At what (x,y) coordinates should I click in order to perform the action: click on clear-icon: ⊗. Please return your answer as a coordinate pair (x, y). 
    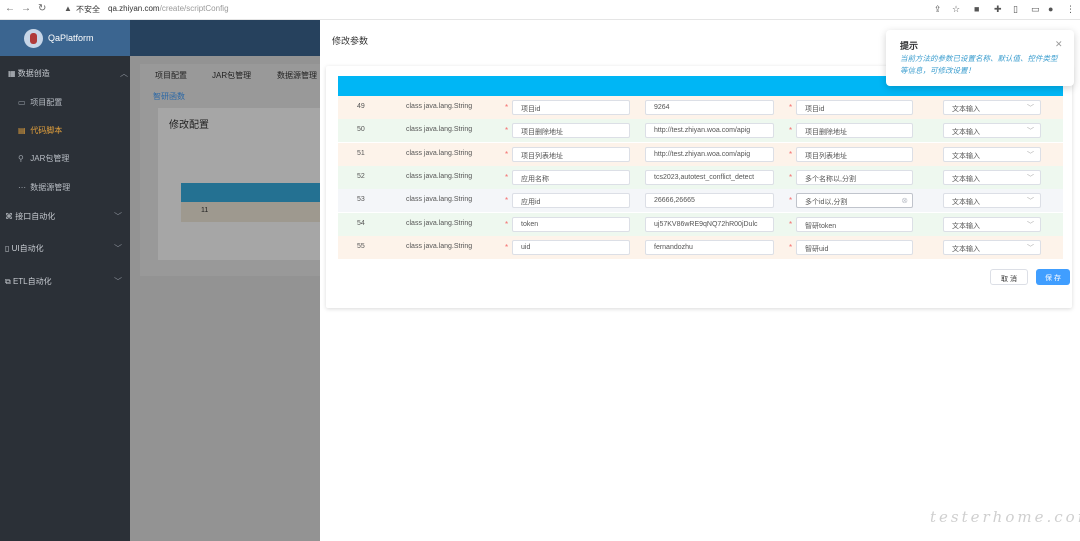
    Looking at the image, I should click on (904, 201).